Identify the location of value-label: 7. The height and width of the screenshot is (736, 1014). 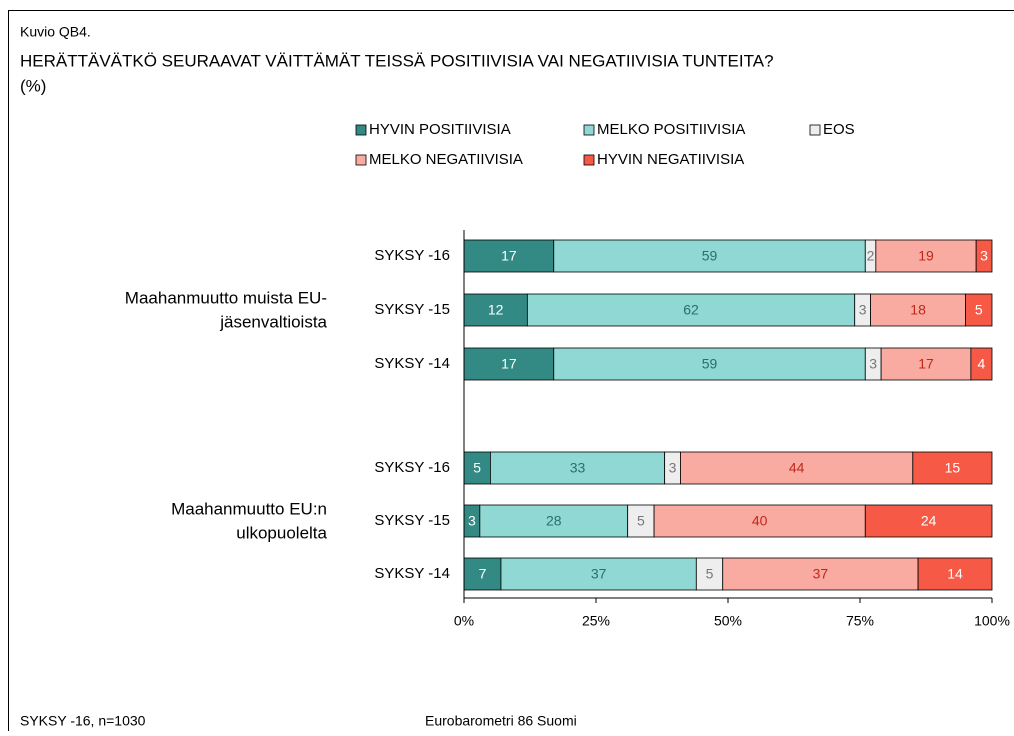
(483, 574).